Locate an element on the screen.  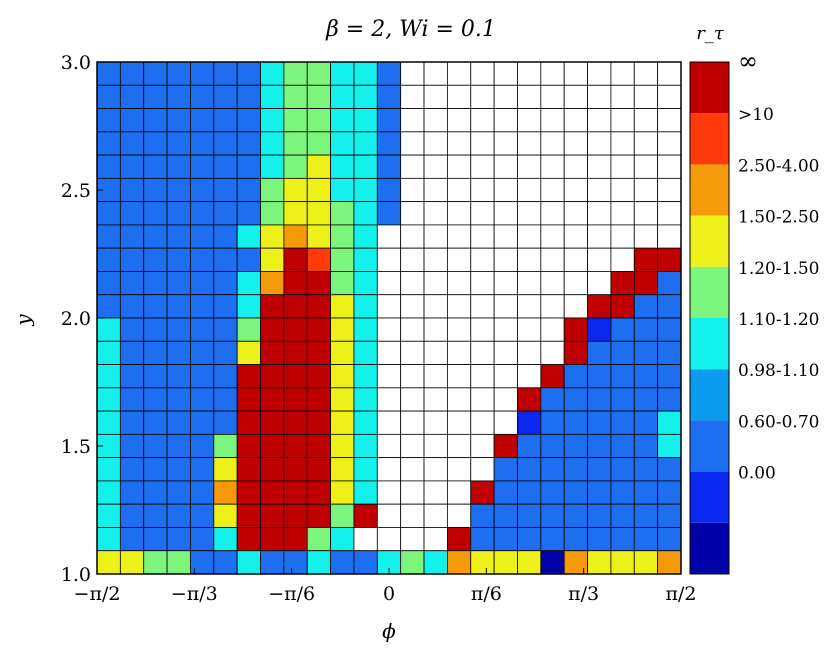
y-axis: 1.0 1.5 2.0 2.5 3.0 is located at coordinates (82, 319).